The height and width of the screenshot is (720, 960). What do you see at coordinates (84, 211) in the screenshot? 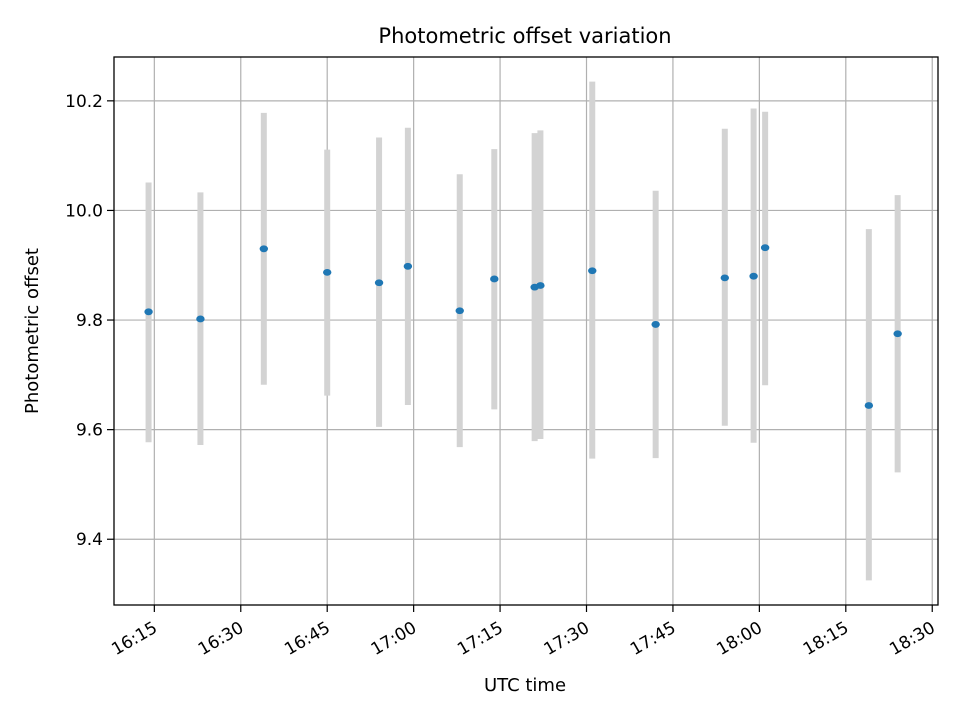
I see `y-tick-label: 10.0` at bounding box center [84, 211].